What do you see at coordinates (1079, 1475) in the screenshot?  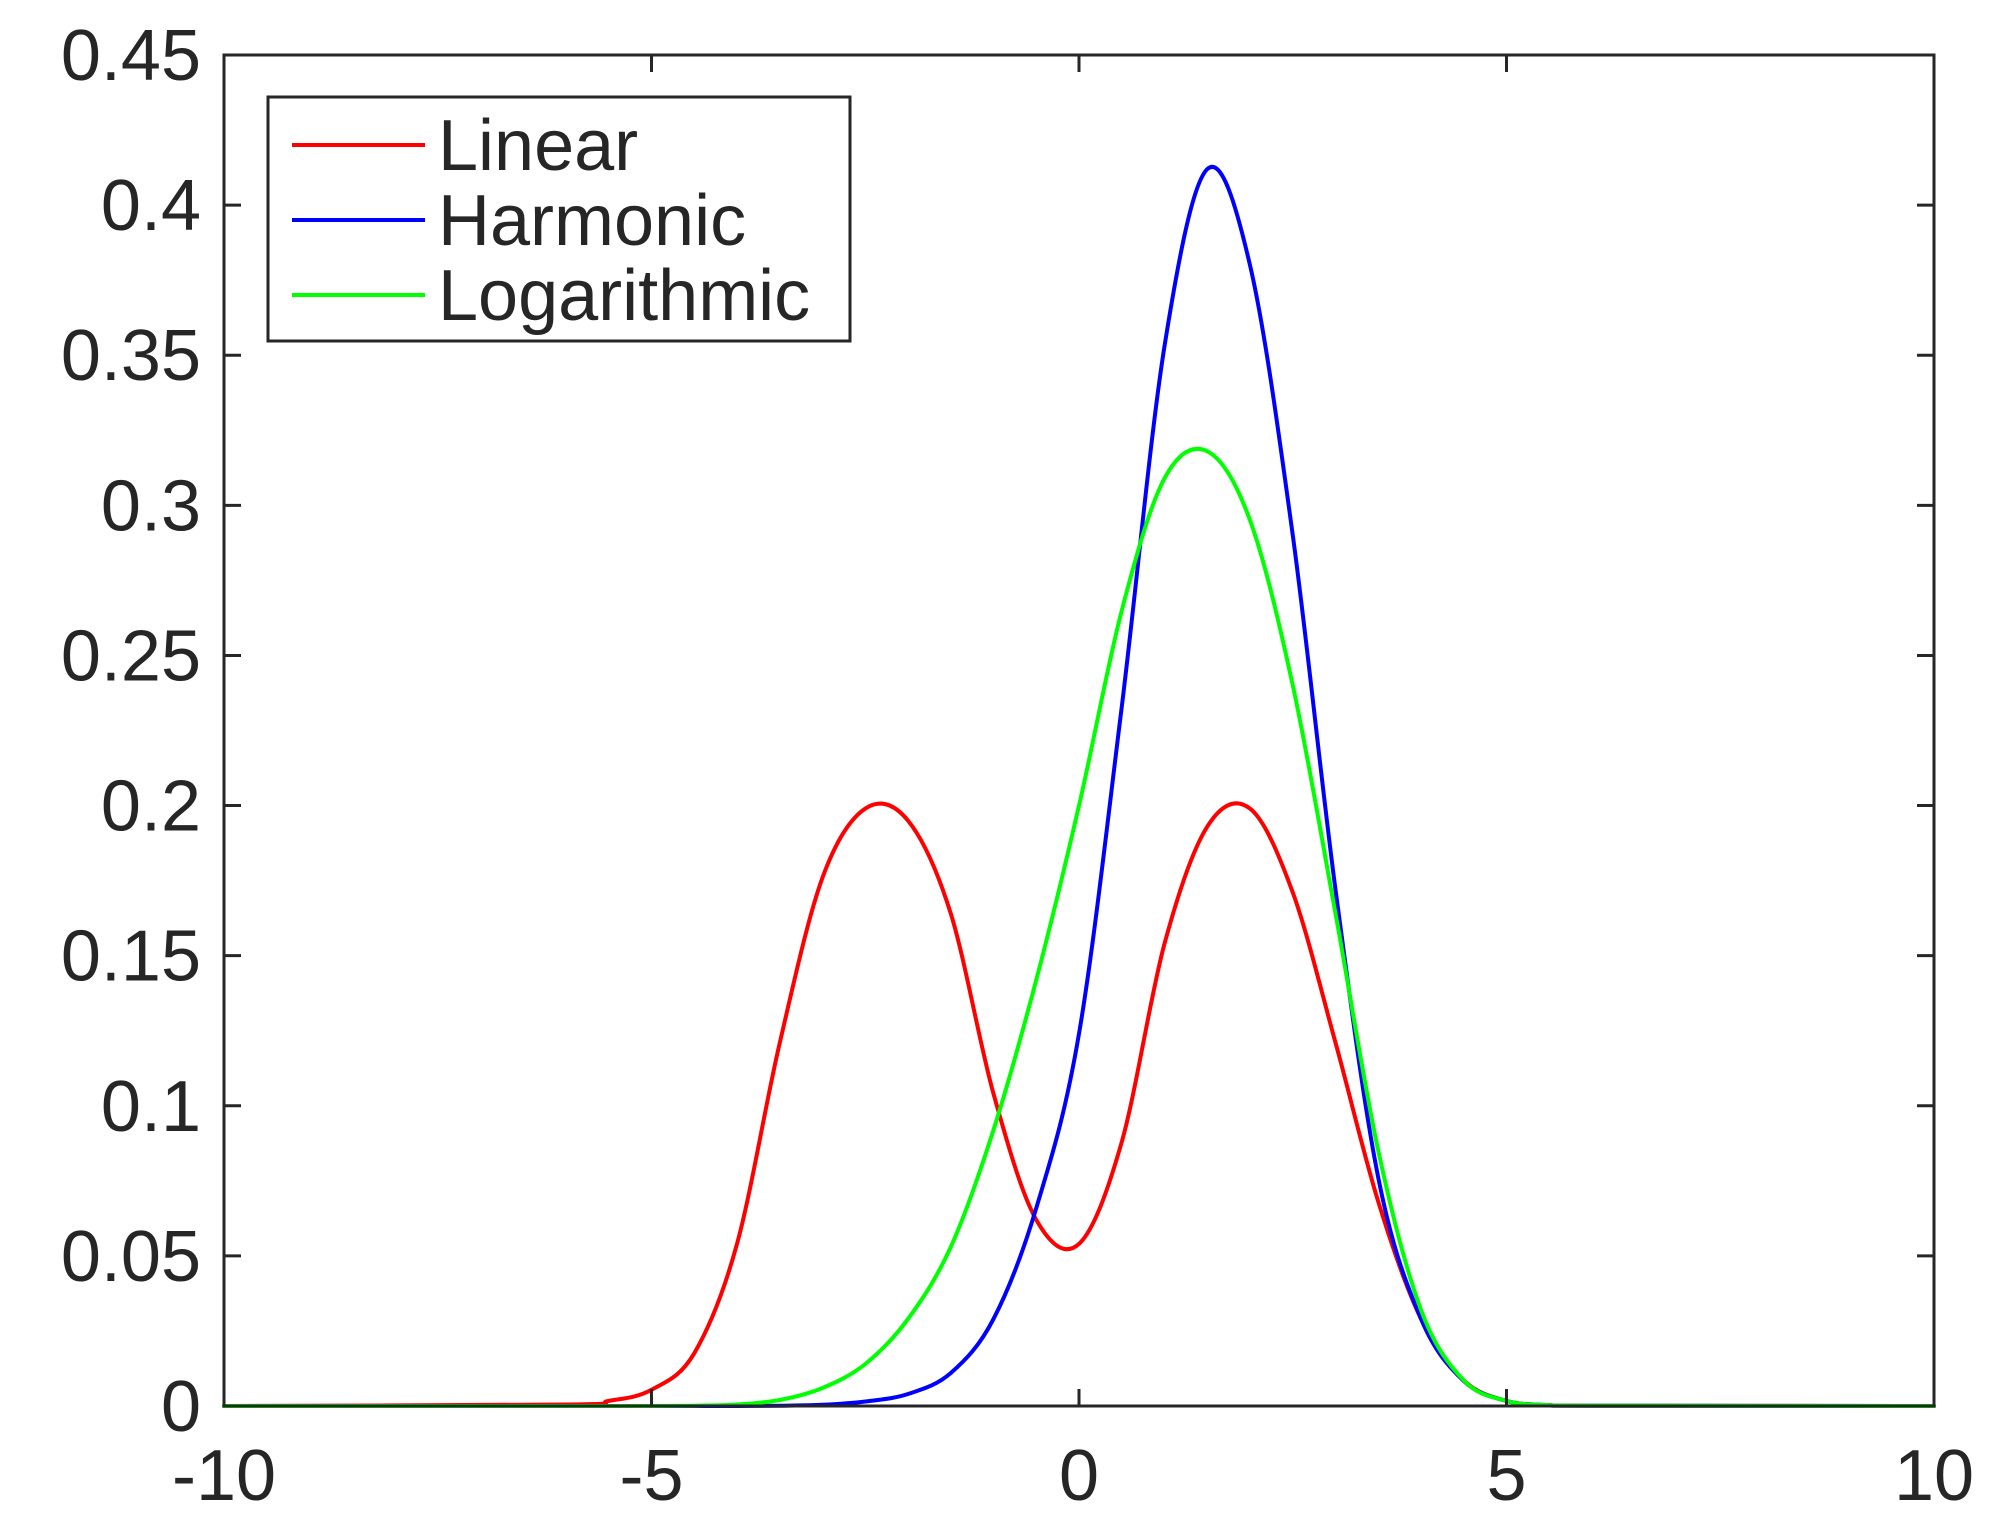 I see `x-tick-label: 0` at bounding box center [1079, 1475].